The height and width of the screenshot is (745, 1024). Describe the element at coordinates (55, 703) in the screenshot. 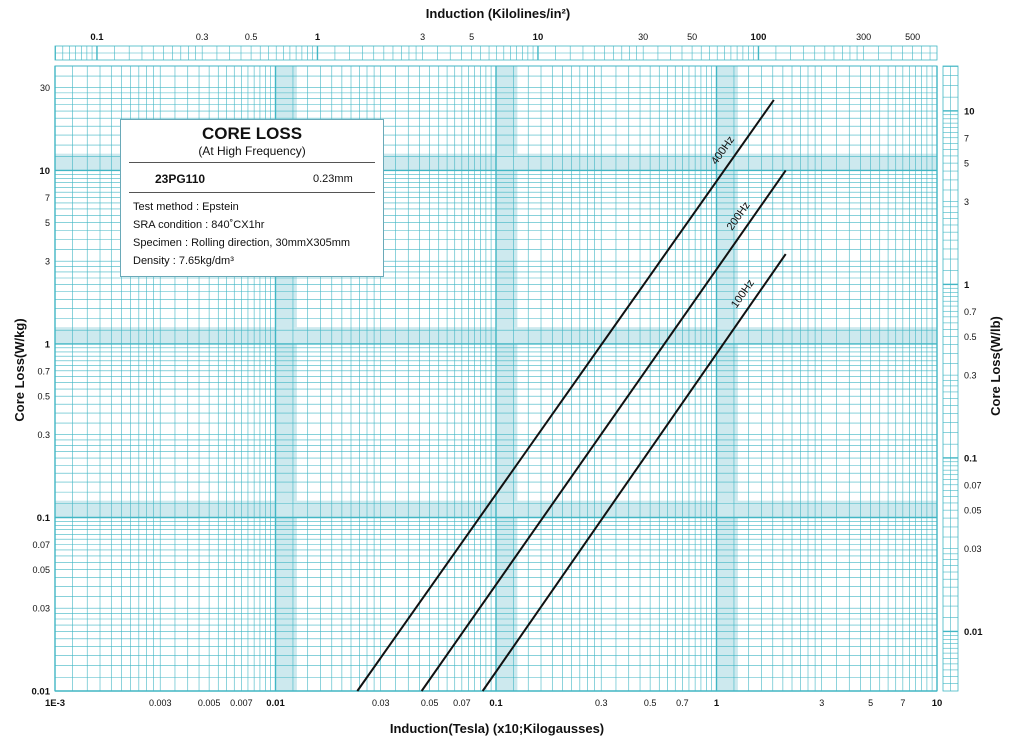

I see `x-tick-label: 1E-3` at that location.